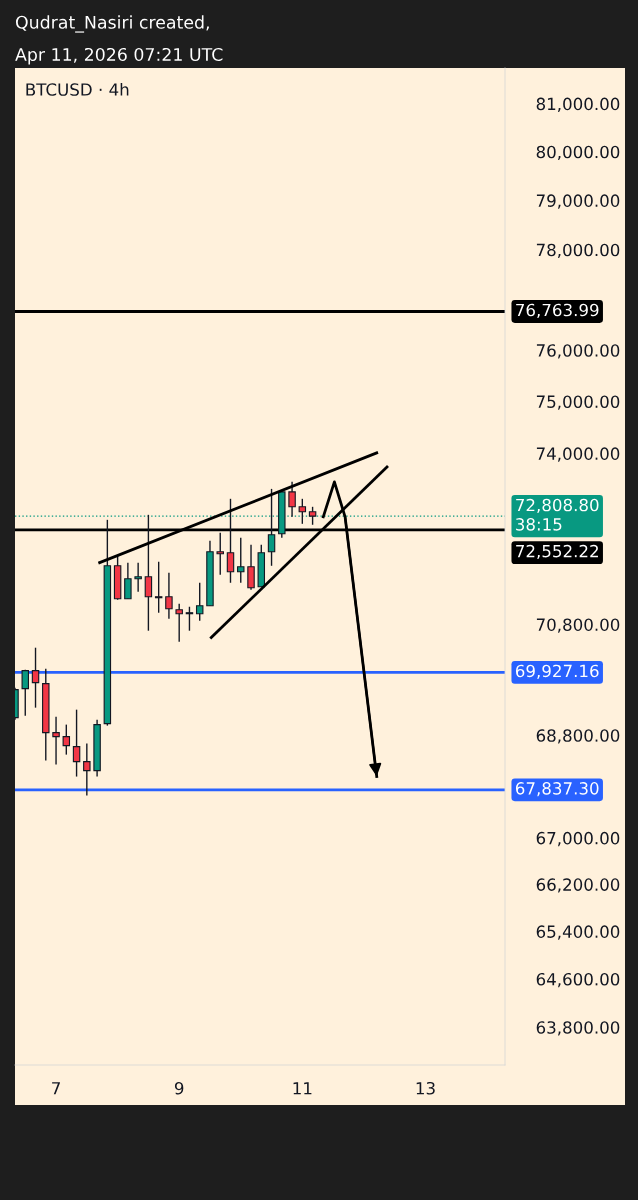 This screenshot has height=1200, width=638. Describe the element at coordinates (557, 311) in the screenshot. I see `ref-line-label: 76,763.99` at that location.